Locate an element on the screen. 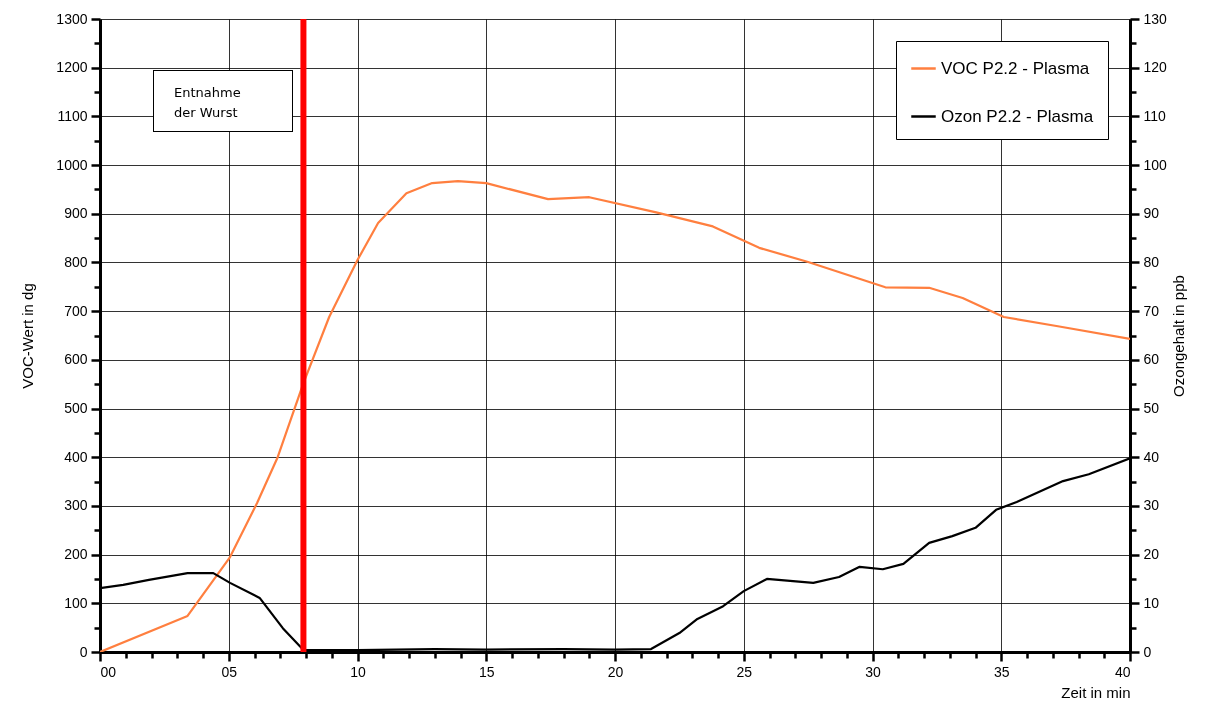 Image resolution: width=1224 pixels, height=704 pixels. x-tick-label: 15 is located at coordinates (486, 671).